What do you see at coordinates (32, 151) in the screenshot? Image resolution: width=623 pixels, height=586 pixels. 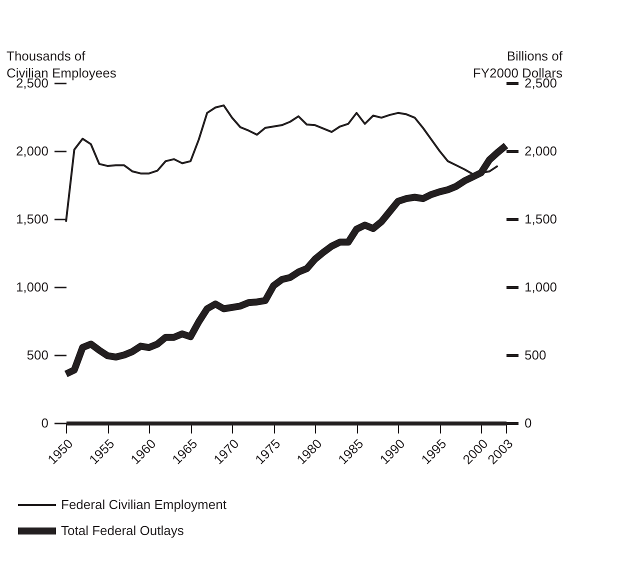 I see `y-tick-label: 2,000` at bounding box center [32, 151].